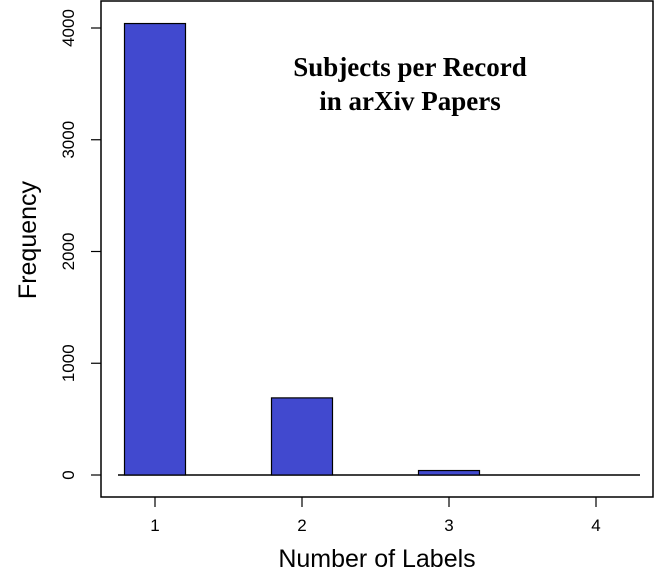 The image size is (656, 577). What do you see at coordinates (410, 101) in the screenshot?
I see `chart-title-line-2: in arXiv Papers` at bounding box center [410, 101].